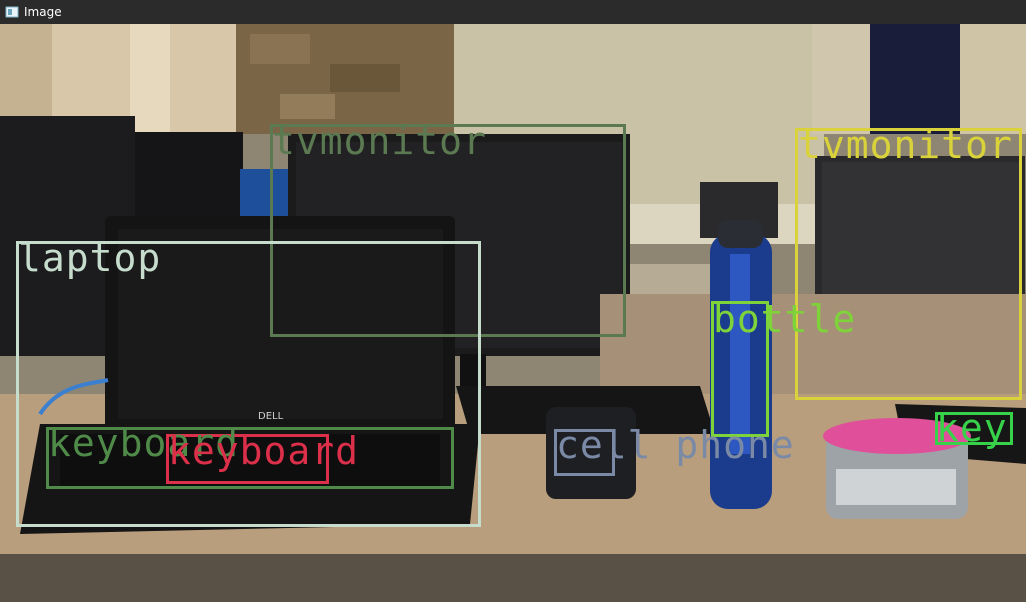 This screenshot has height=602, width=1026. I want to click on detection-box-key, so click(974, 428).